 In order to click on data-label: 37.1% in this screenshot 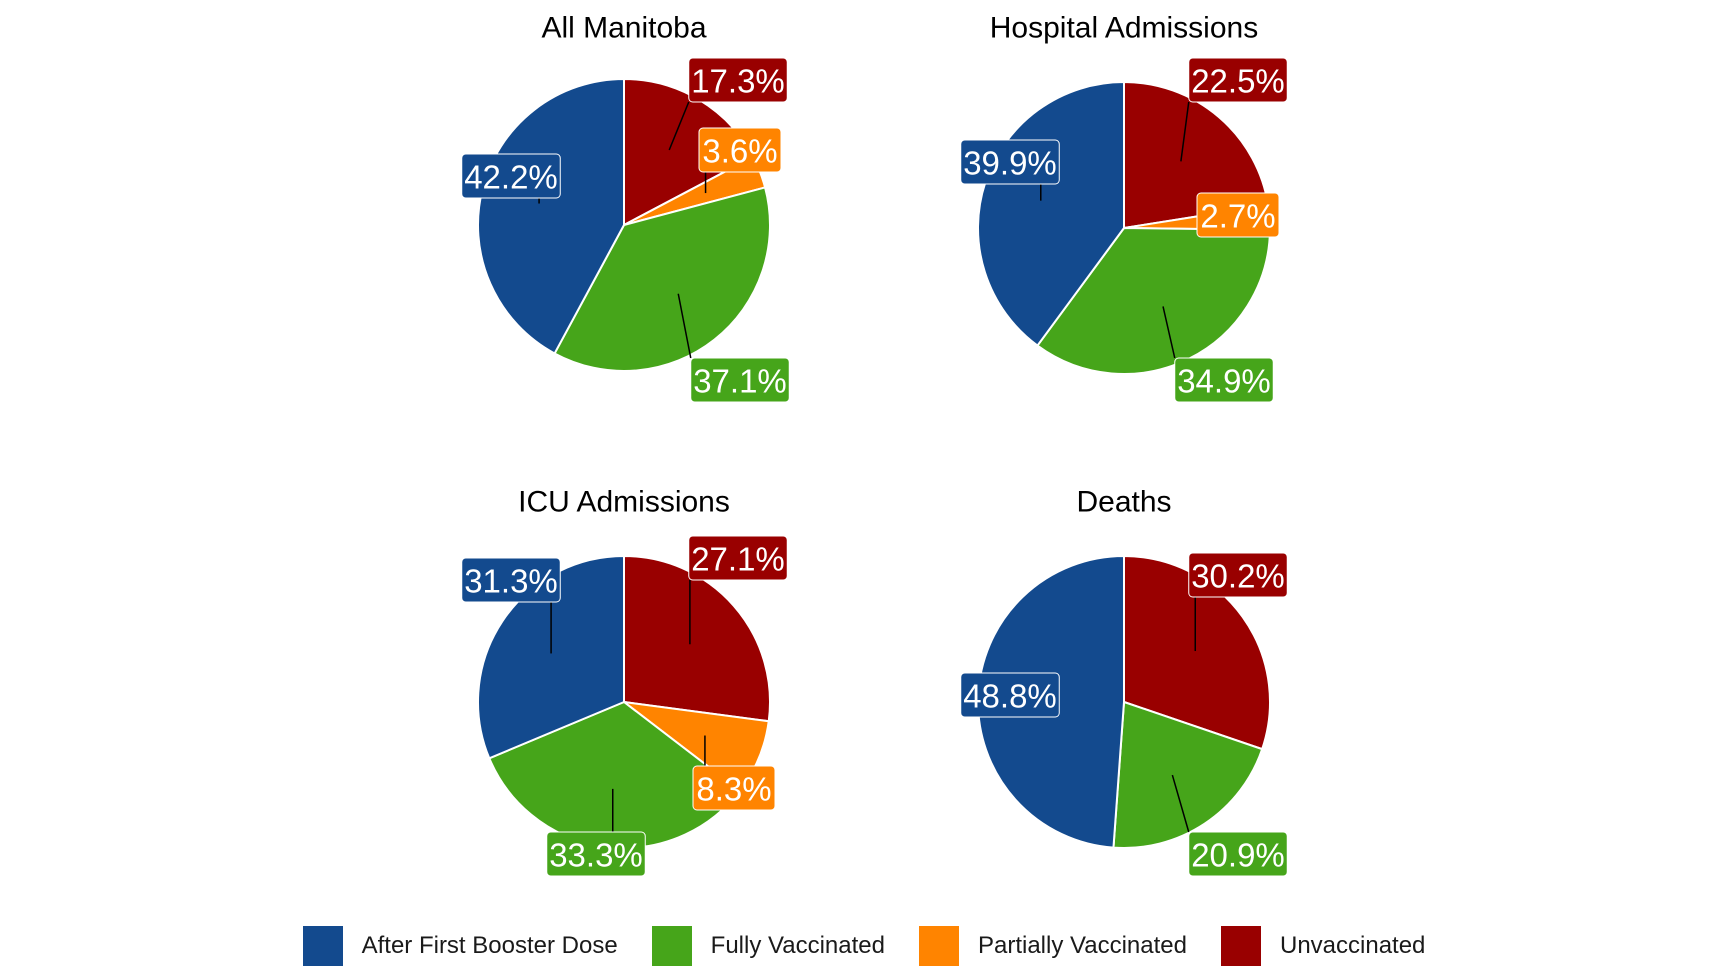, I will do `click(740, 381)`.